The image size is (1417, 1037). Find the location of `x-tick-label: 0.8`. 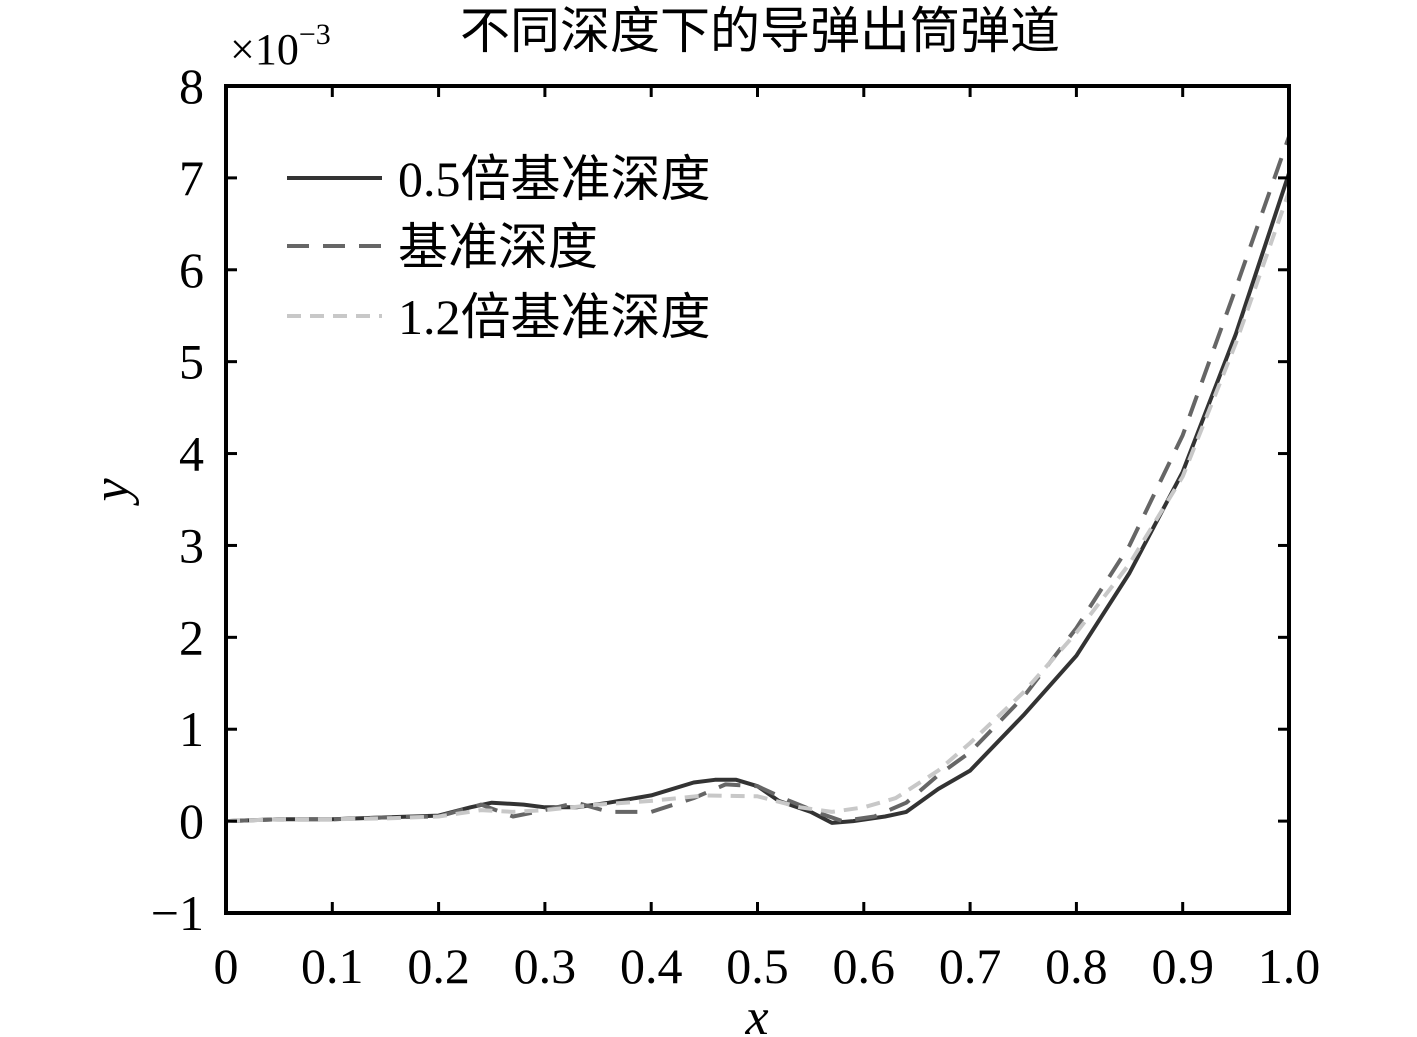

x-tick-label: 0.8 is located at coordinates (1076, 966).